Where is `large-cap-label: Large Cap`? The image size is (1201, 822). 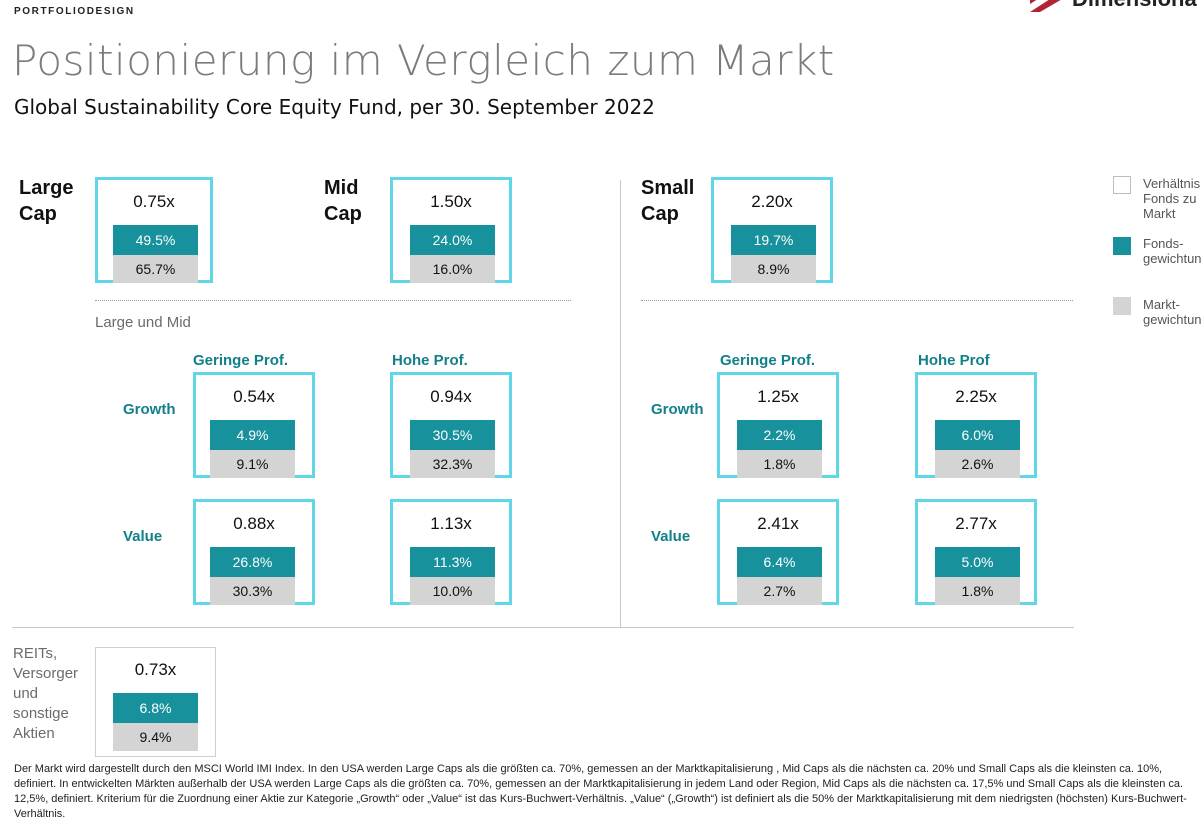
large-cap-label: Large Cap is located at coordinates (46, 201).